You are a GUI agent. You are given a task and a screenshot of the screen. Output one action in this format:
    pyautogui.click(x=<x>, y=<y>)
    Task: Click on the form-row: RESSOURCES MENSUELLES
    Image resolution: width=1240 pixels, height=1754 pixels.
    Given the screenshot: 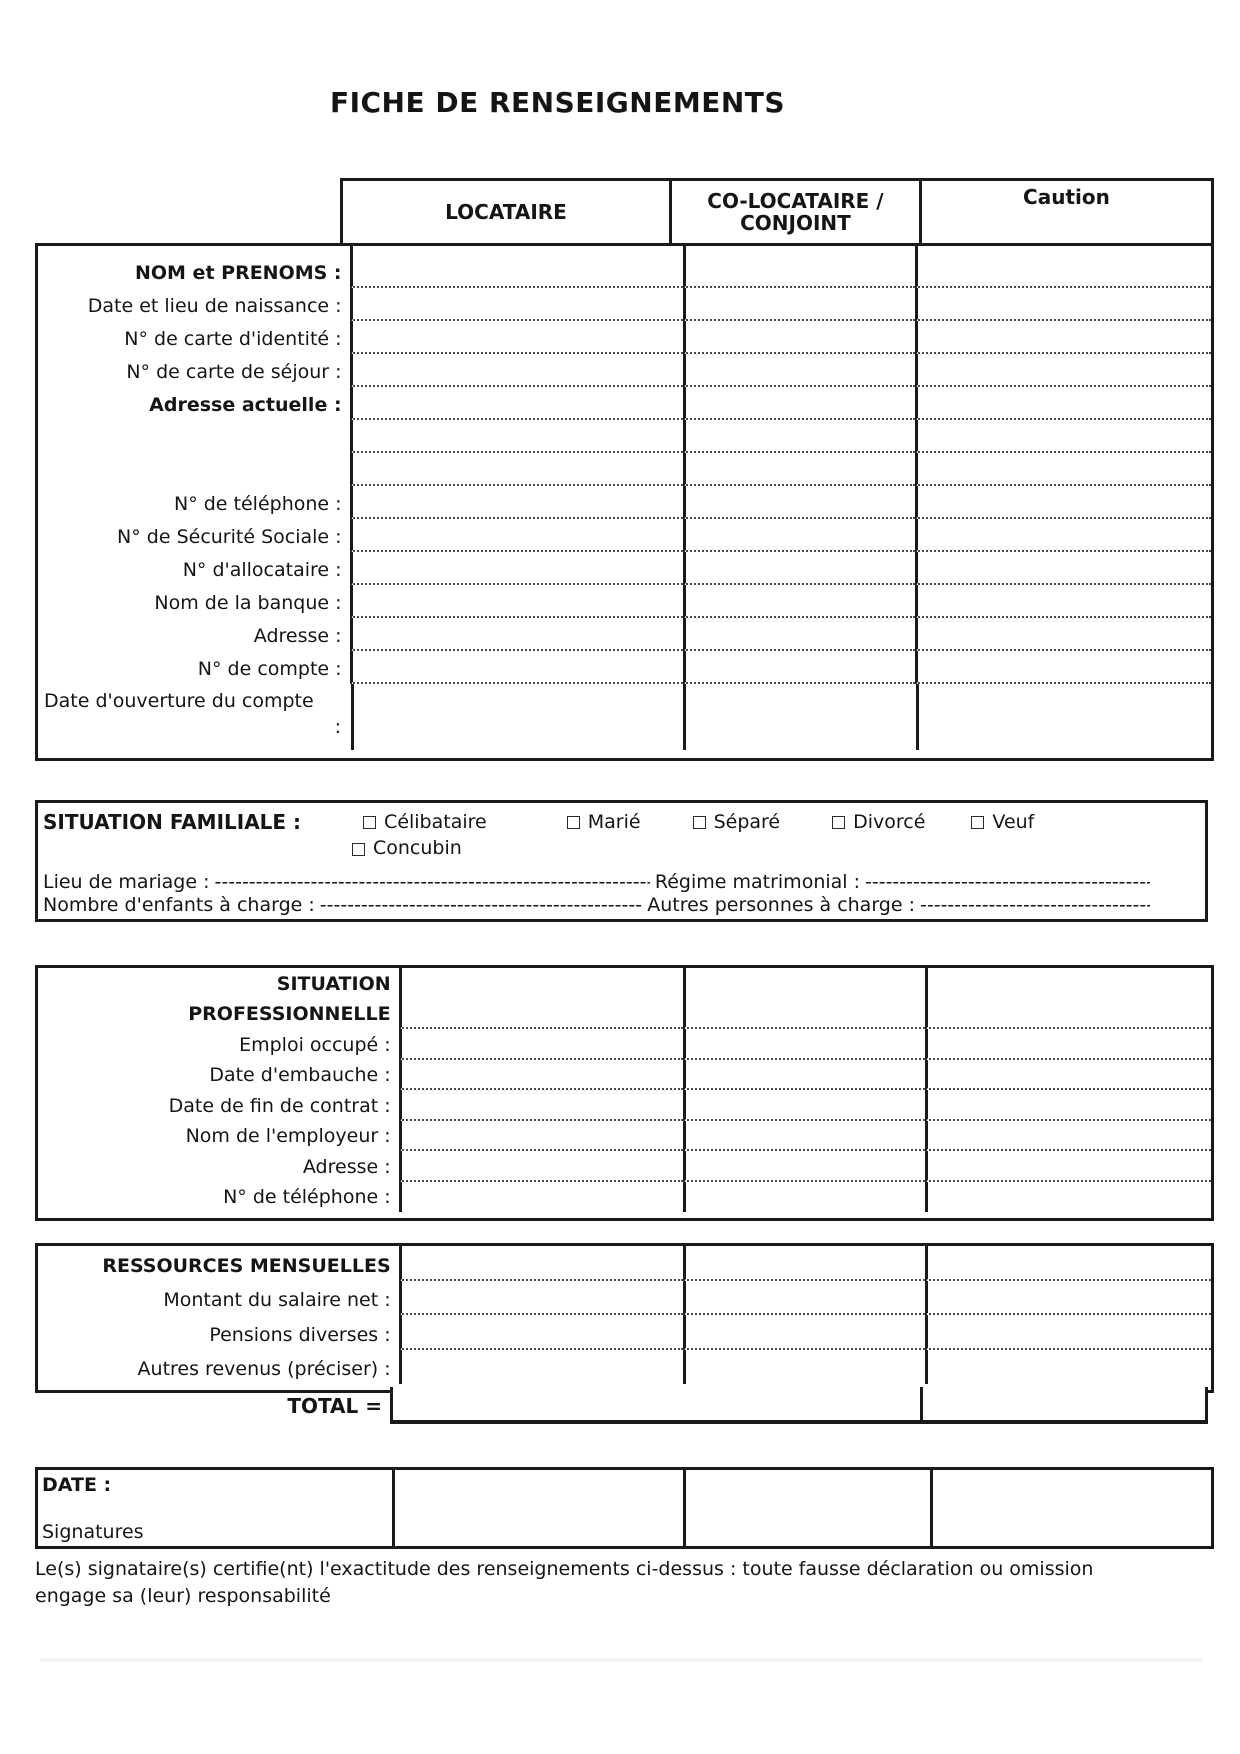 What is the action you would take?
    pyautogui.click(x=624, y=1263)
    